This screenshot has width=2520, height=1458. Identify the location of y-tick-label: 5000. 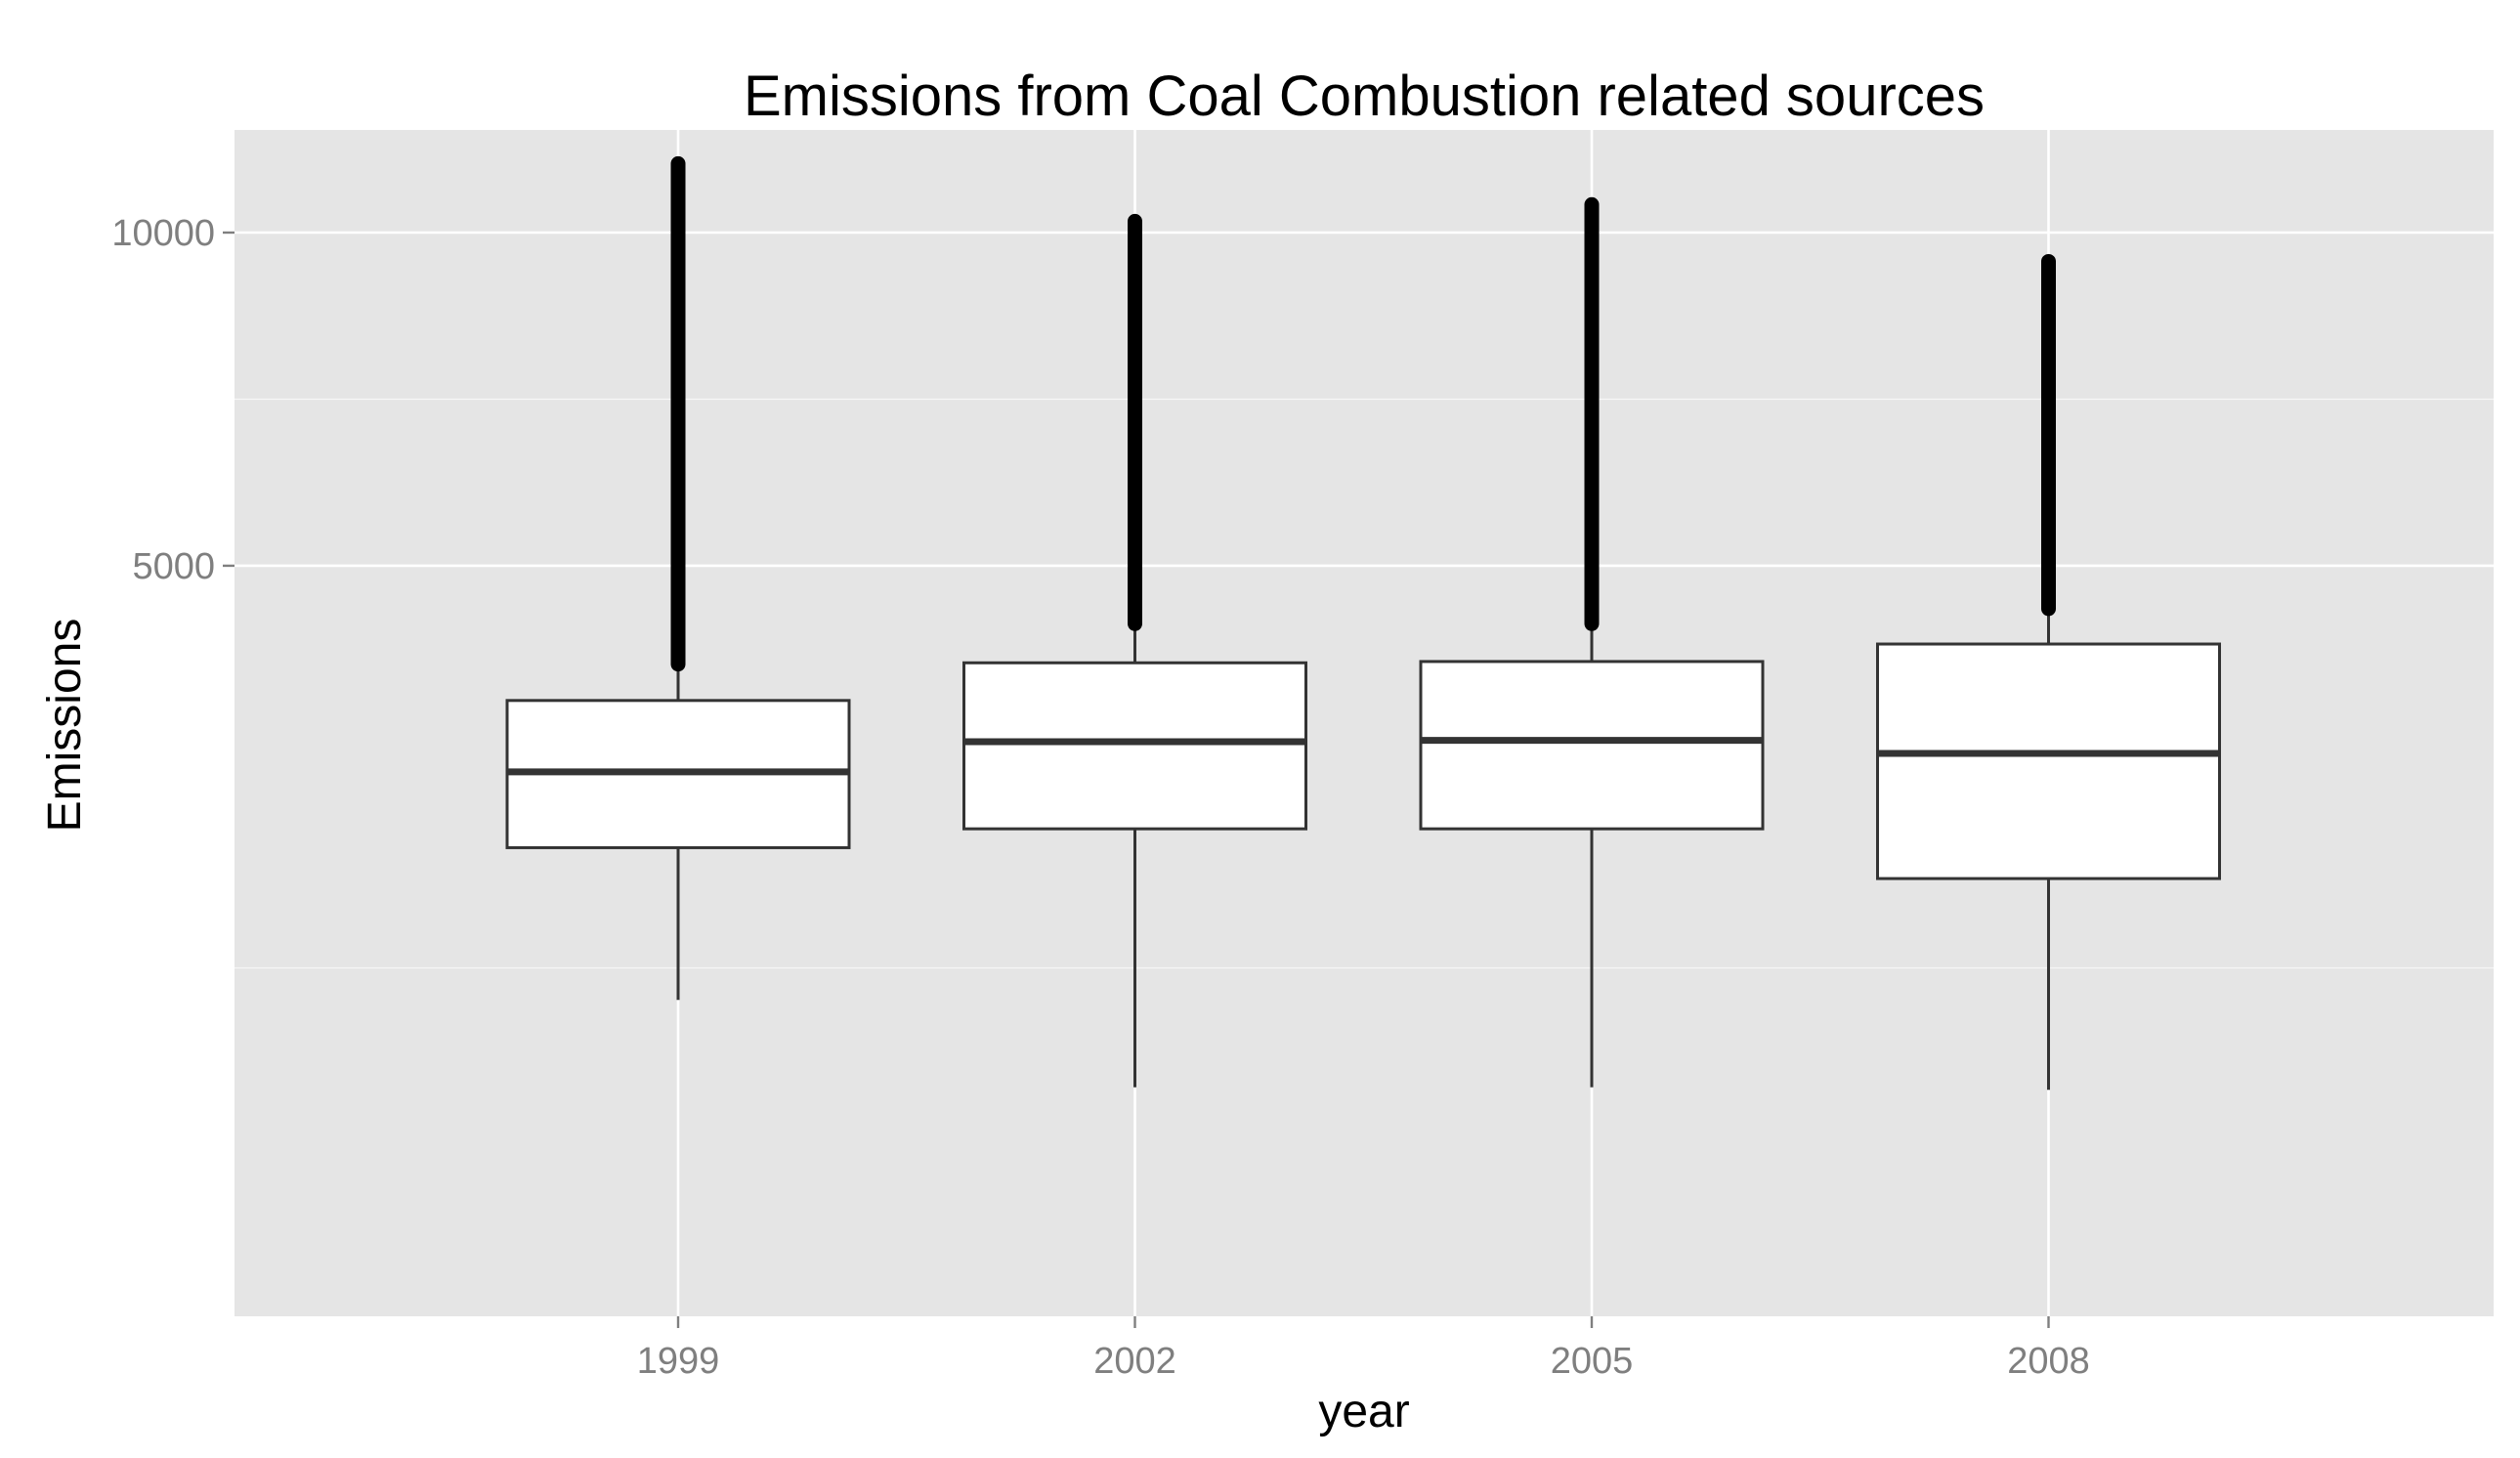
(173, 566).